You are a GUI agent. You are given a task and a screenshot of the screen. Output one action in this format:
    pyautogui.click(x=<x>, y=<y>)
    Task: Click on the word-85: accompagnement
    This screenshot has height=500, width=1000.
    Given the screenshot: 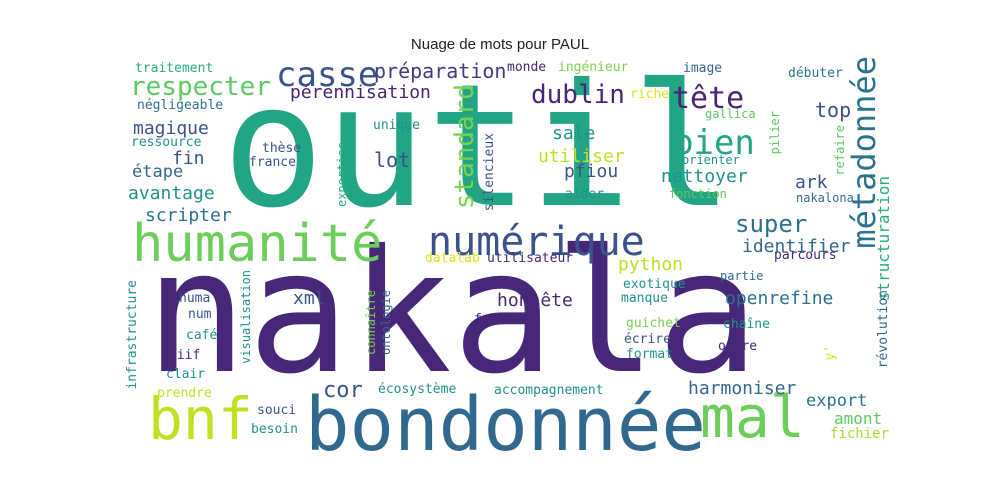 What is the action you would take?
    pyautogui.click(x=549, y=390)
    